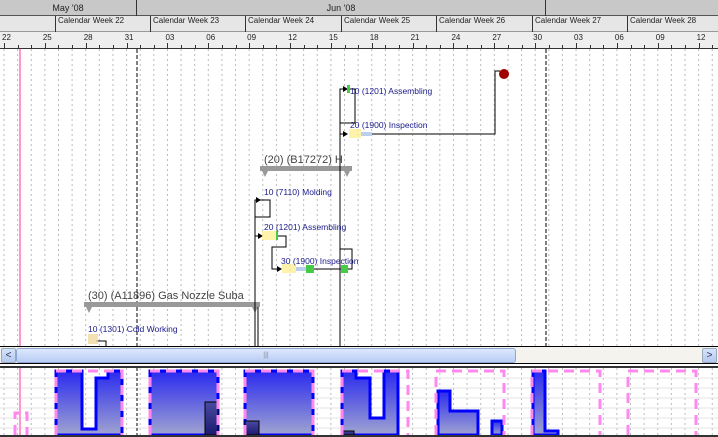  Describe the element at coordinates (184, 24) in the screenshot. I see `week-23: Calendar Week 23` at that location.